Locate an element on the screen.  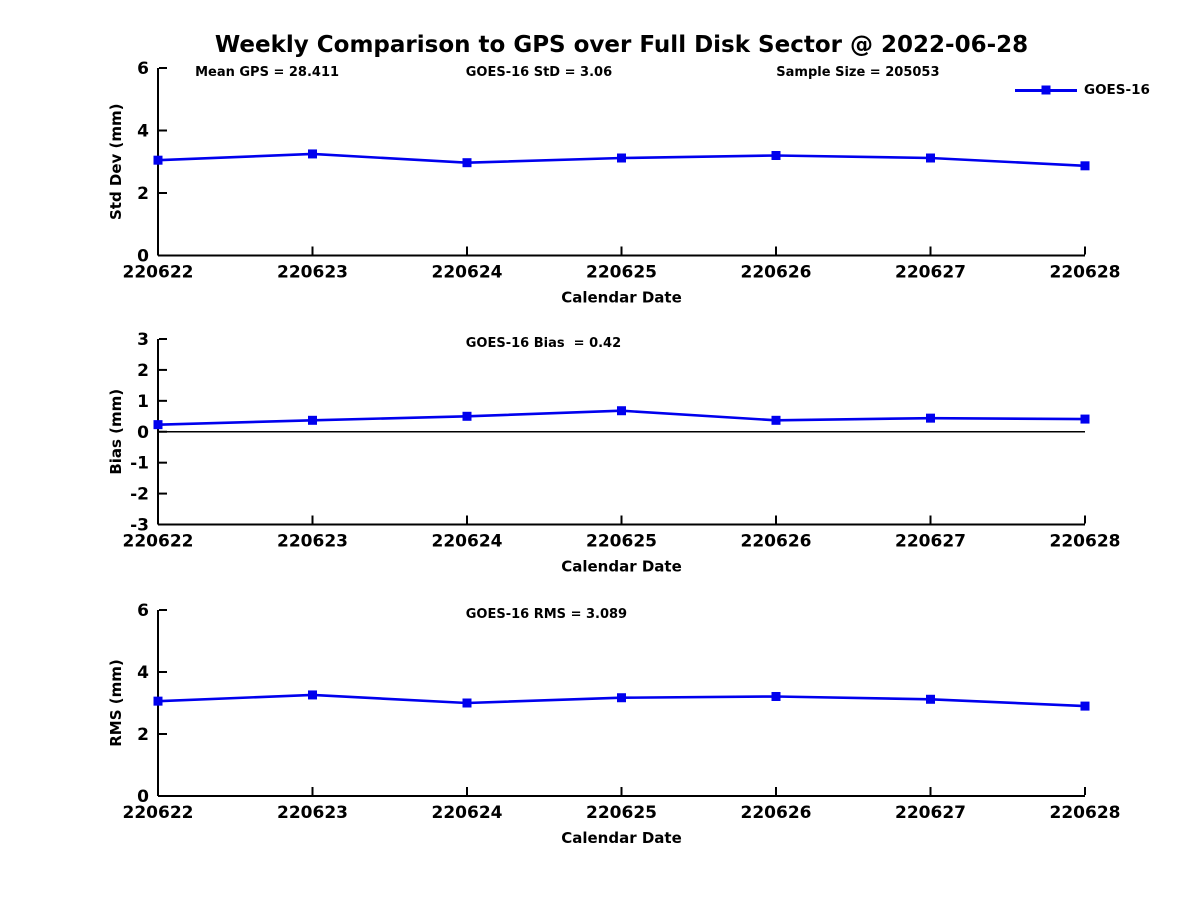
legend-line-sample is located at coordinates (1046, 90).